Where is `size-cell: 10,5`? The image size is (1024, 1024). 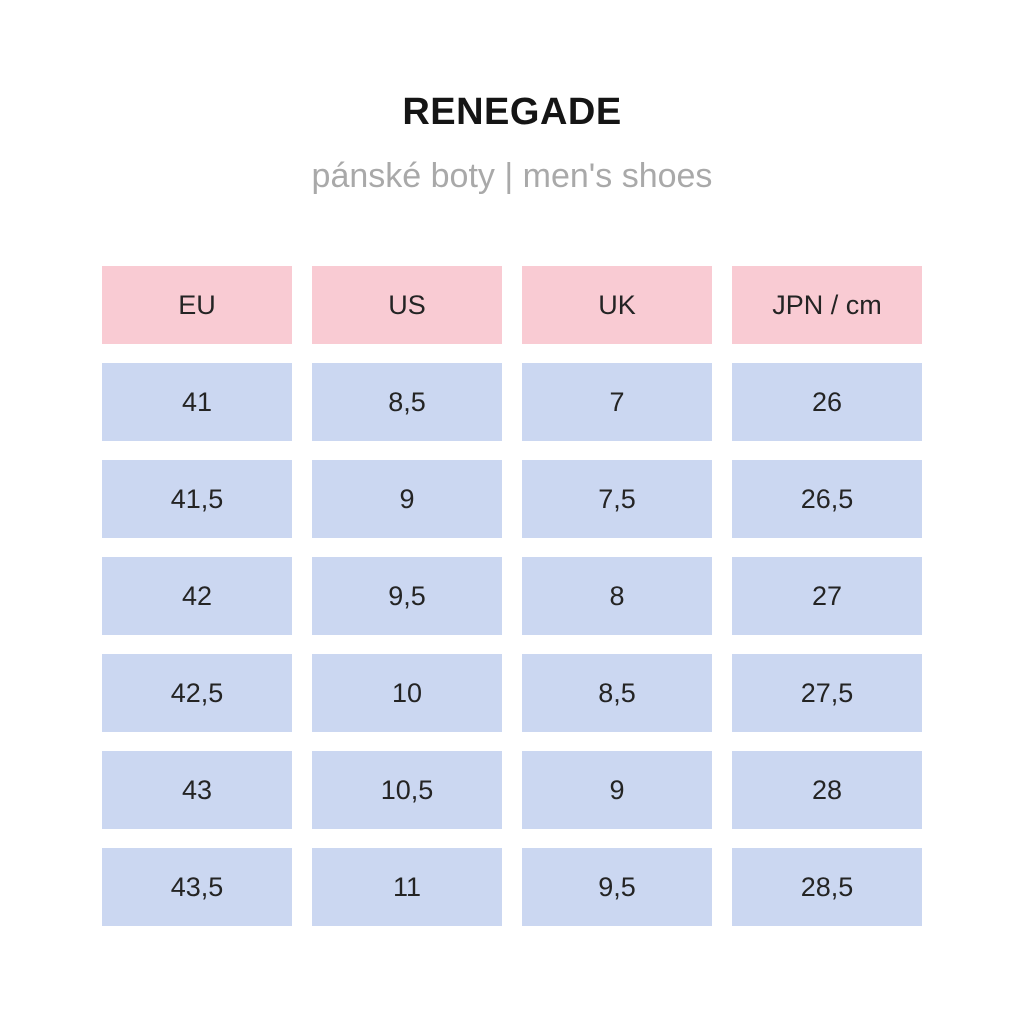 size-cell: 10,5 is located at coordinates (407, 790).